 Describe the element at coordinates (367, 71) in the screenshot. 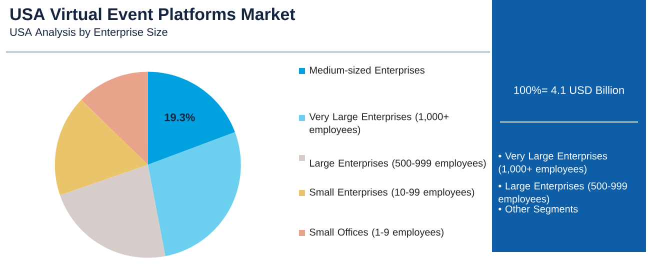

I see `legend-label: Medium-sized Enterprises` at that location.